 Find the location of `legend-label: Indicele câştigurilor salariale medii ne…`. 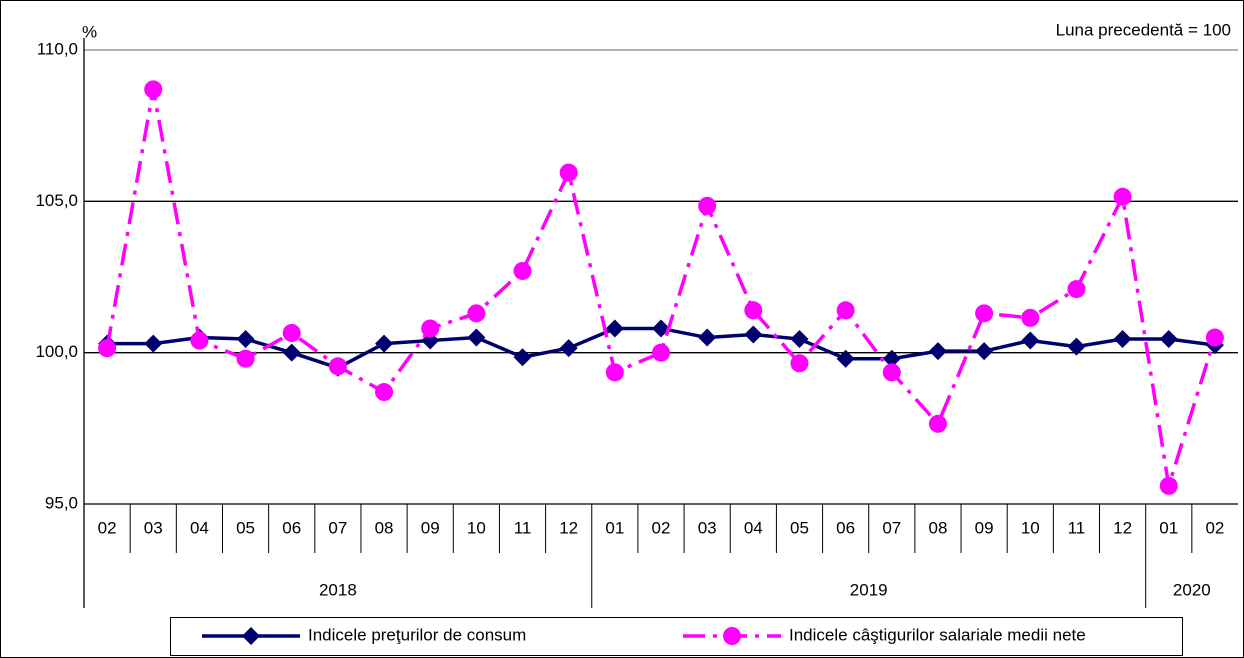

legend-label: Indicele câştigurilor salariale medii ne… is located at coordinates (937, 634).